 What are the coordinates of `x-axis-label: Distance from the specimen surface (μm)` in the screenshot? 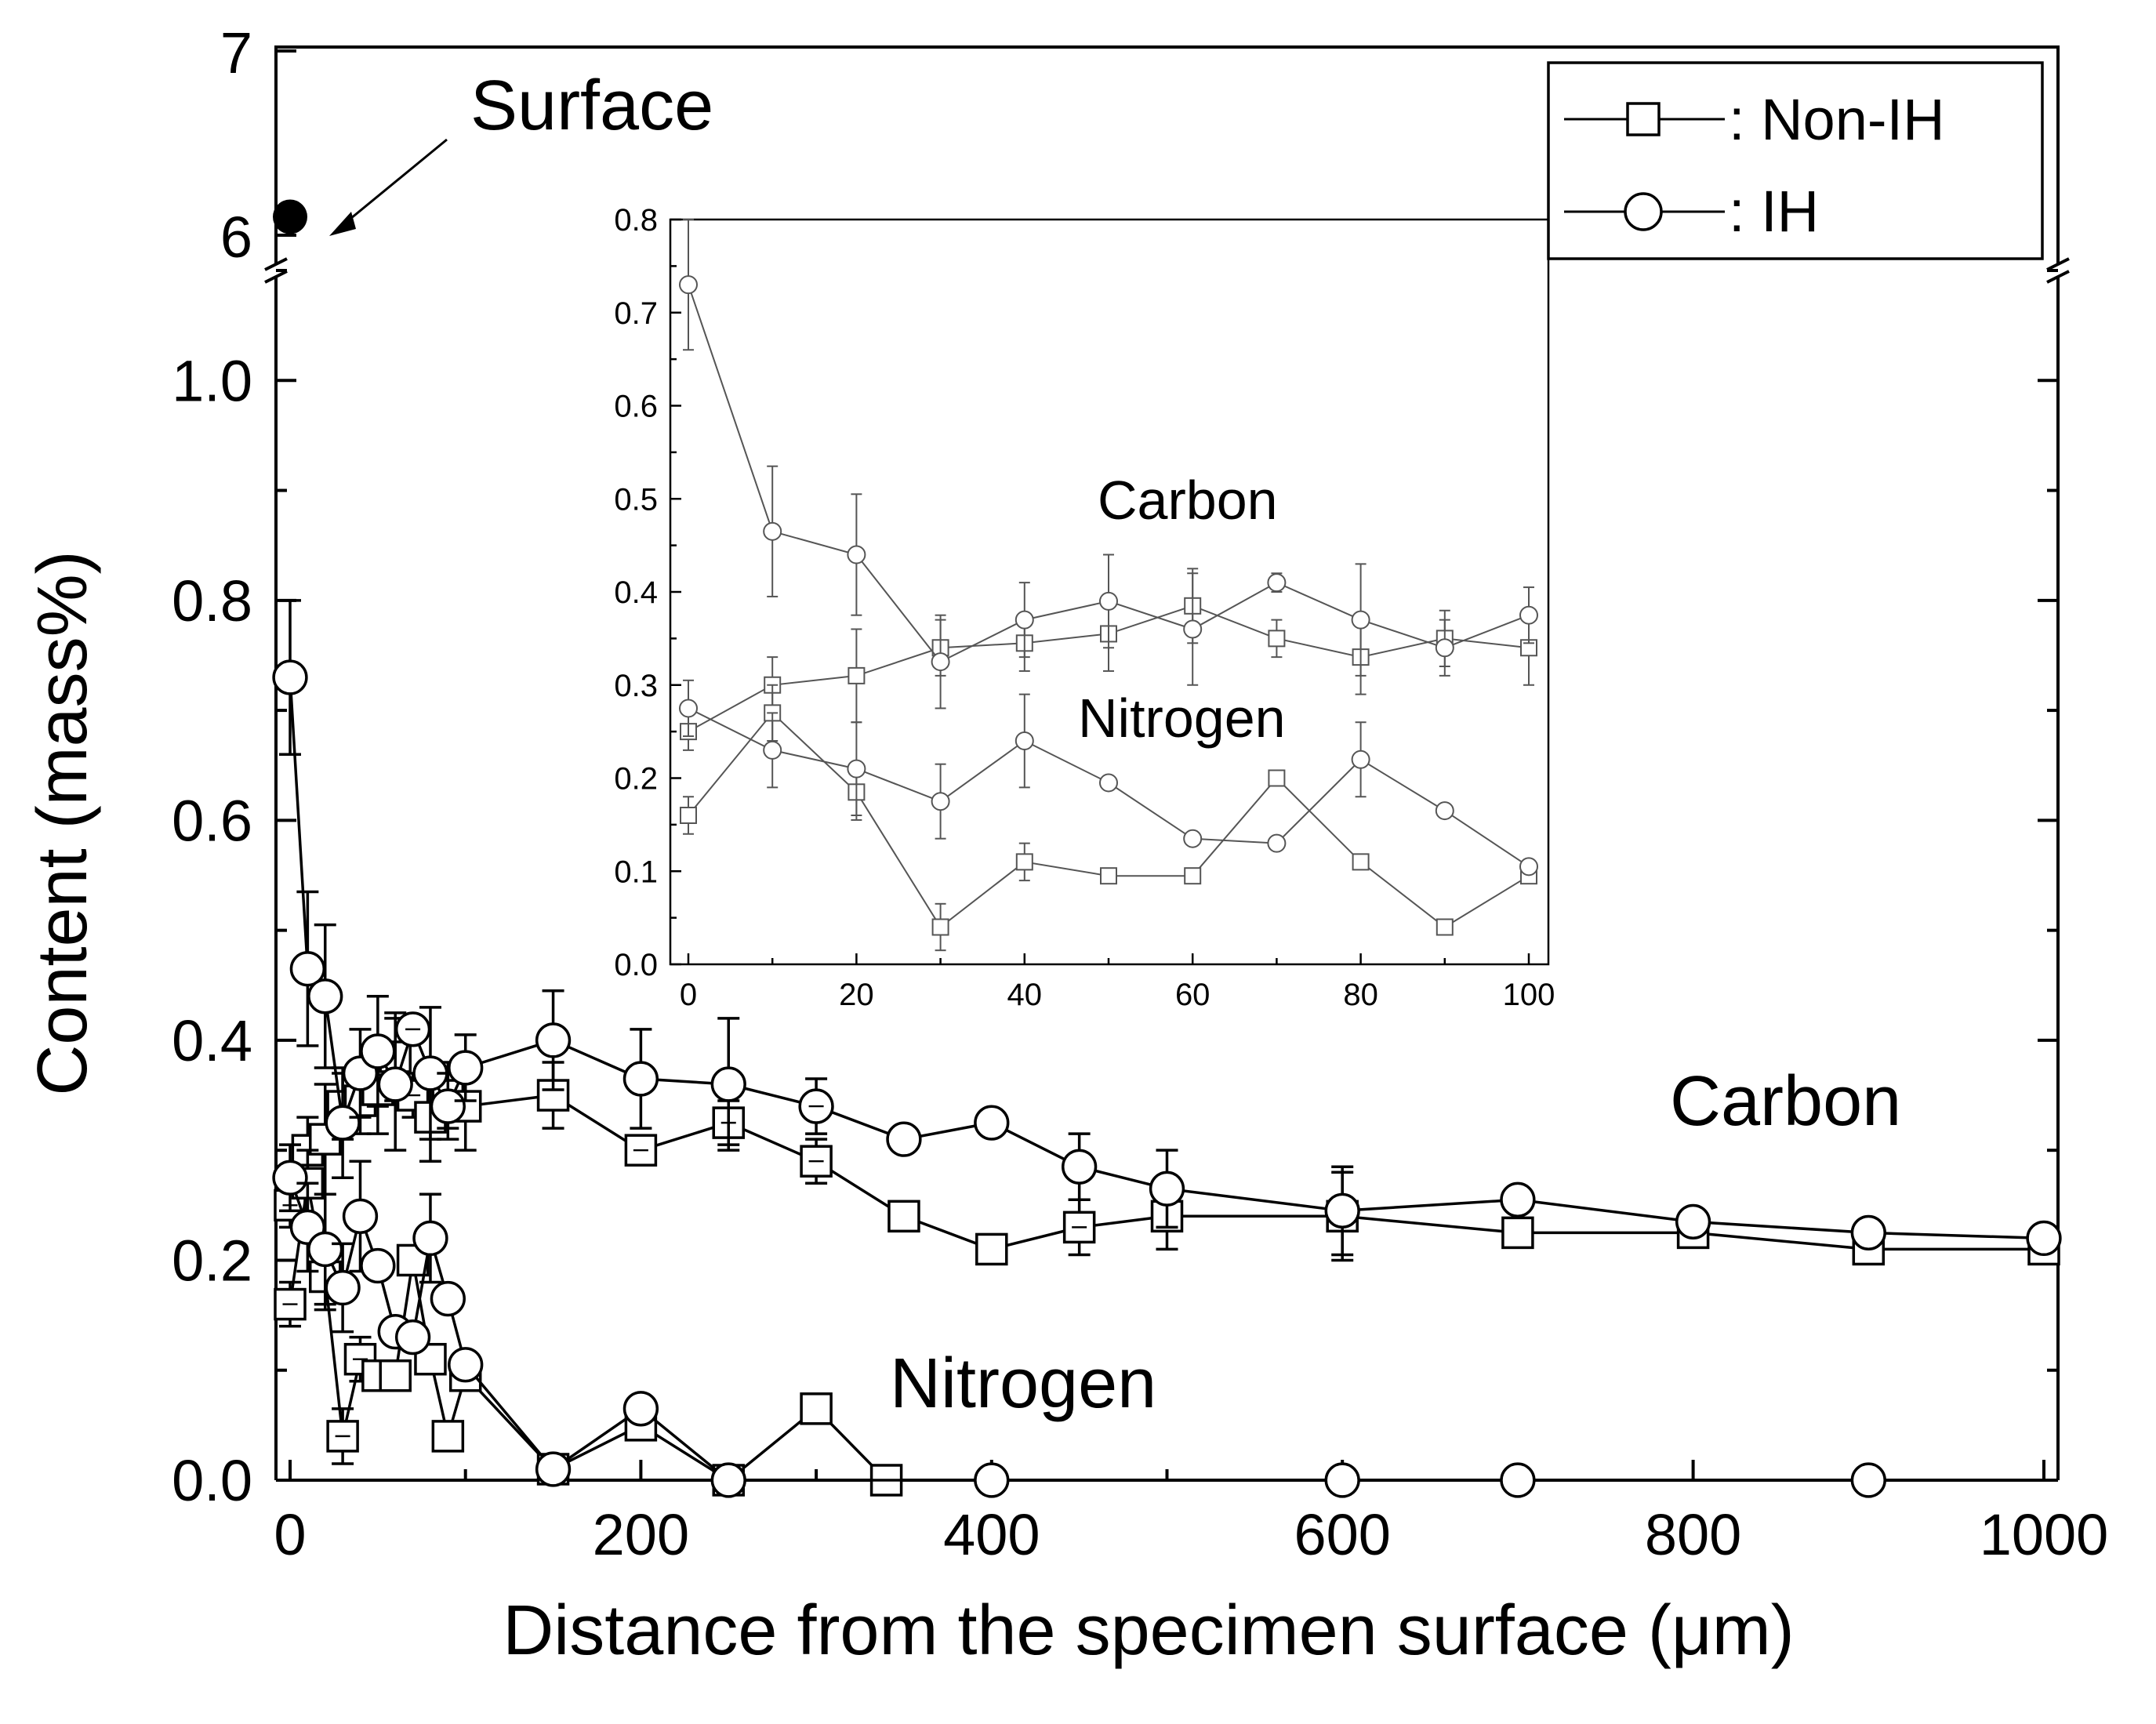 It's located at (1148, 1631).